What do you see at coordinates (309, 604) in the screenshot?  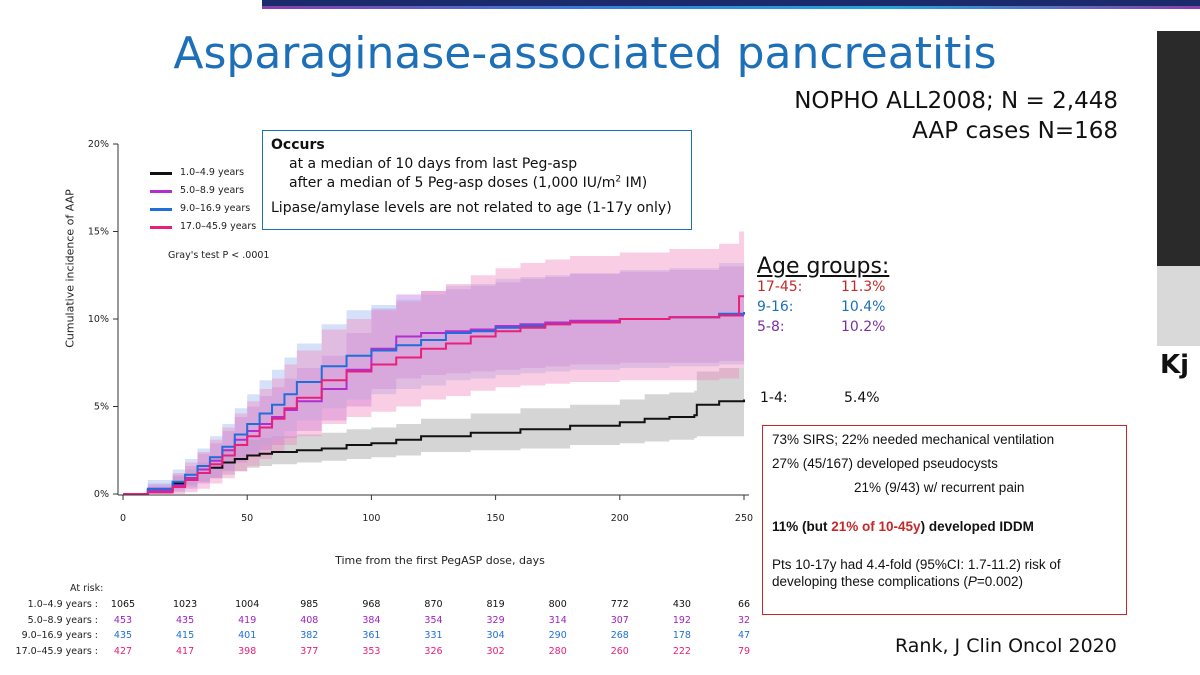 I see `at-risk-cell: 985` at bounding box center [309, 604].